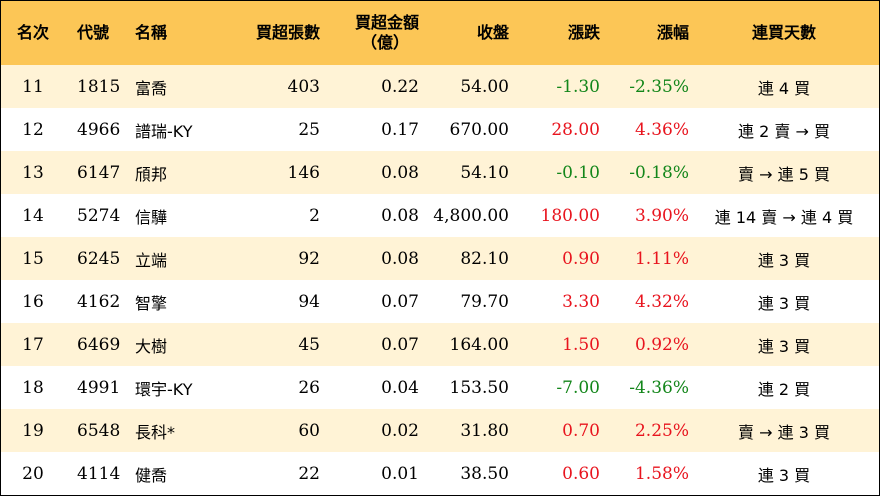  Describe the element at coordinates (99, 172) in the screenshot. I see `cell-code: 6147` at that location.